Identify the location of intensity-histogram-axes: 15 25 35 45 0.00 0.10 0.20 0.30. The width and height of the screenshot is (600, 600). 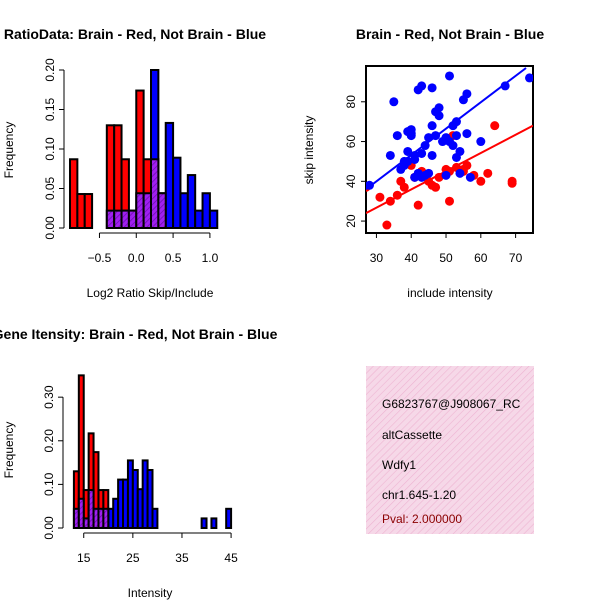
(140, 475).